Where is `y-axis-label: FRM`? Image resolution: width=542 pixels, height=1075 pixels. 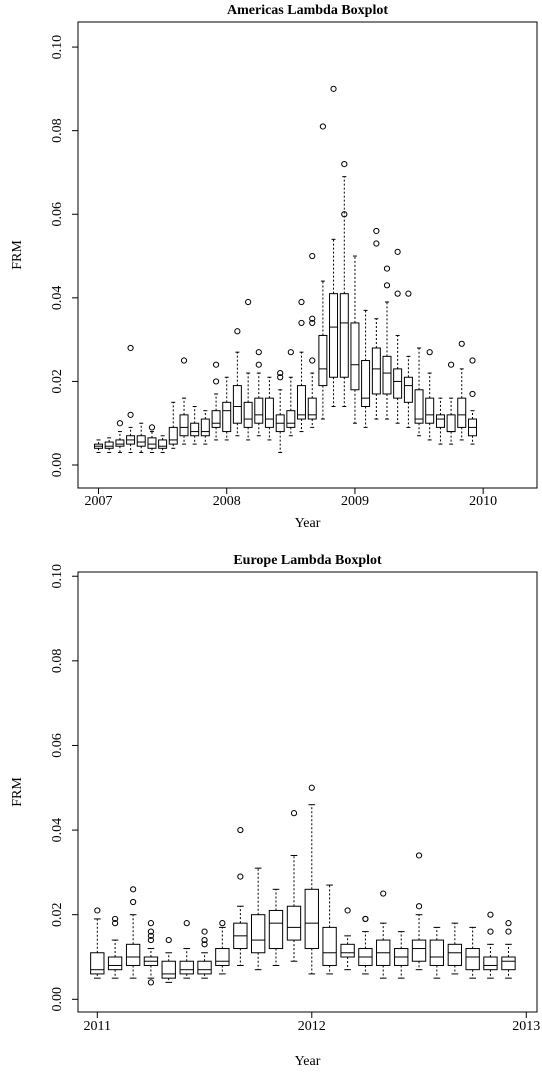
y-axis-label: FRM is located at coordinates (17, 792).